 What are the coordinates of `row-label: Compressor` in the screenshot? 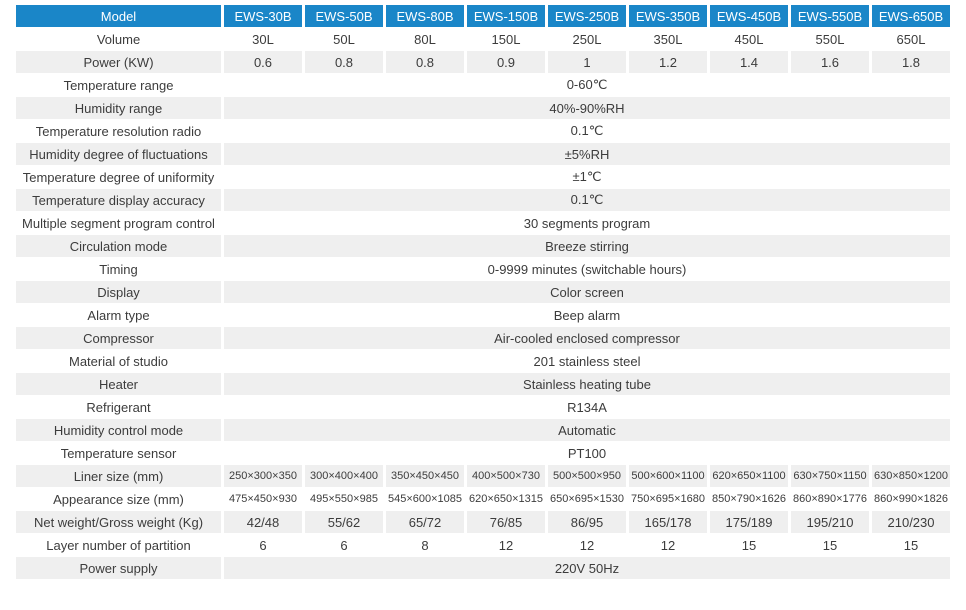 It's located at (118, 338).